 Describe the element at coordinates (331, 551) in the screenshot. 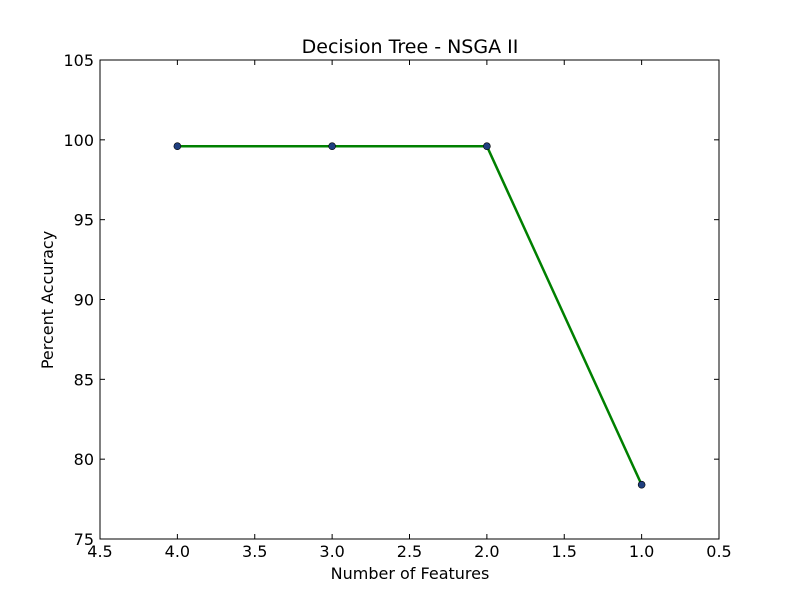

I see `x-tick-label: 3.0` at that location.